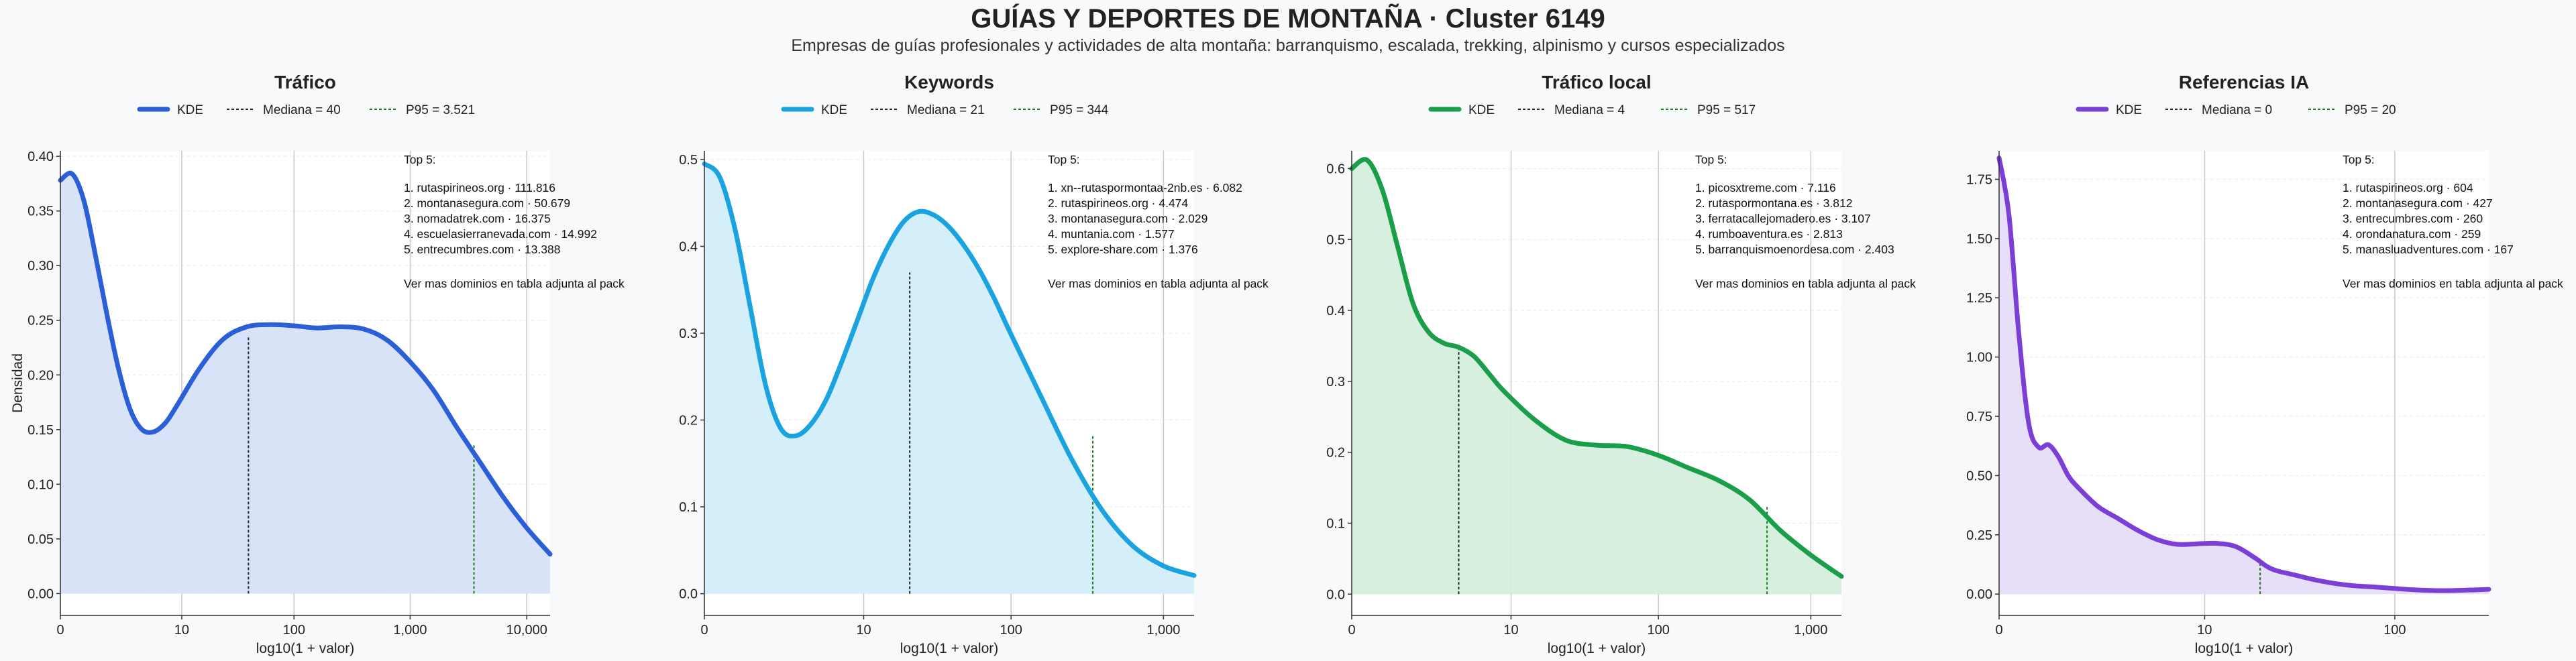 The image size is (2576, 661). What do you see at coordinates (482, 249) in the screenshot?
I see `top5-item: 5. entrecumbres.com · 13.388` at bounding box center [482, 249].